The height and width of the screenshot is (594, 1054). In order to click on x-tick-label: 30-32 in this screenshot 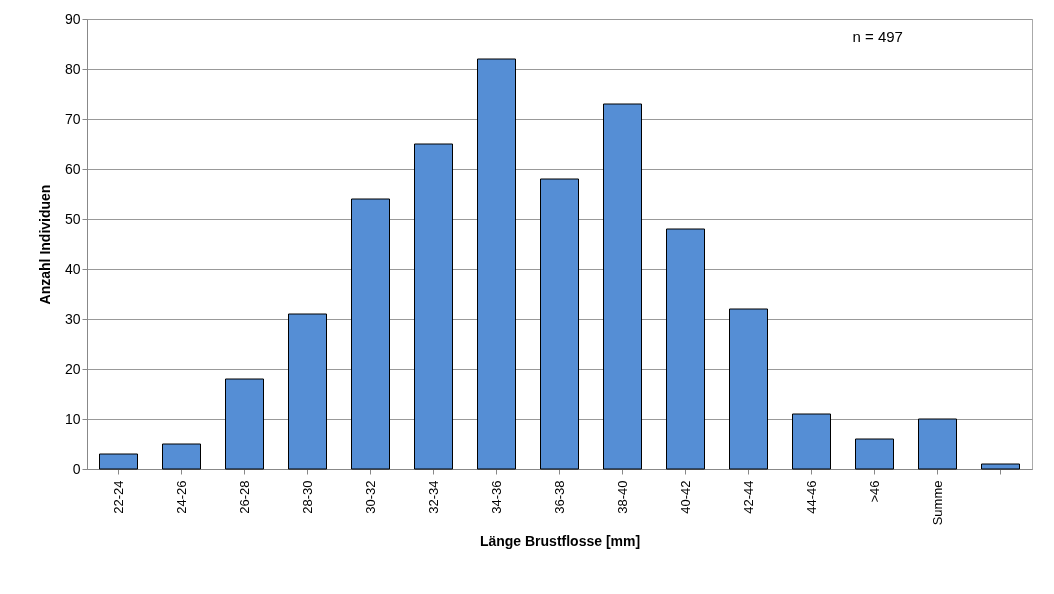, I will do `click(370, 497)`.